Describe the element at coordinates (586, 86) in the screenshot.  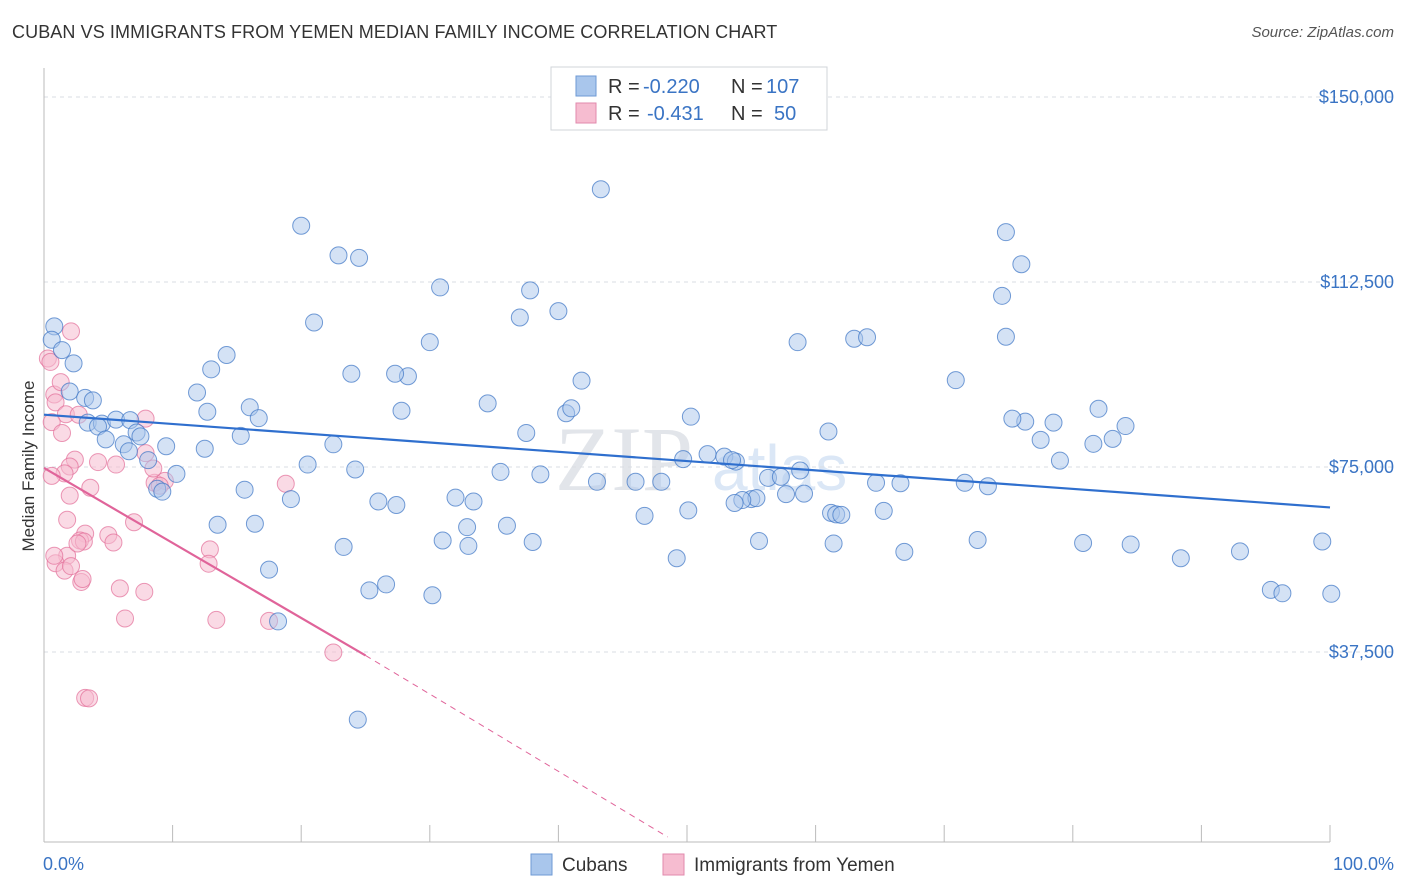
I see `legend-swatch-cubans` at that location.